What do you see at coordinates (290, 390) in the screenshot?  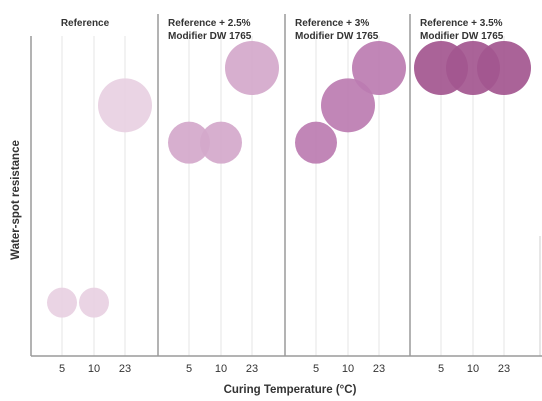 I see `x-axis-title: Curing Temperature (°C)` at bounding box center [290, 390].